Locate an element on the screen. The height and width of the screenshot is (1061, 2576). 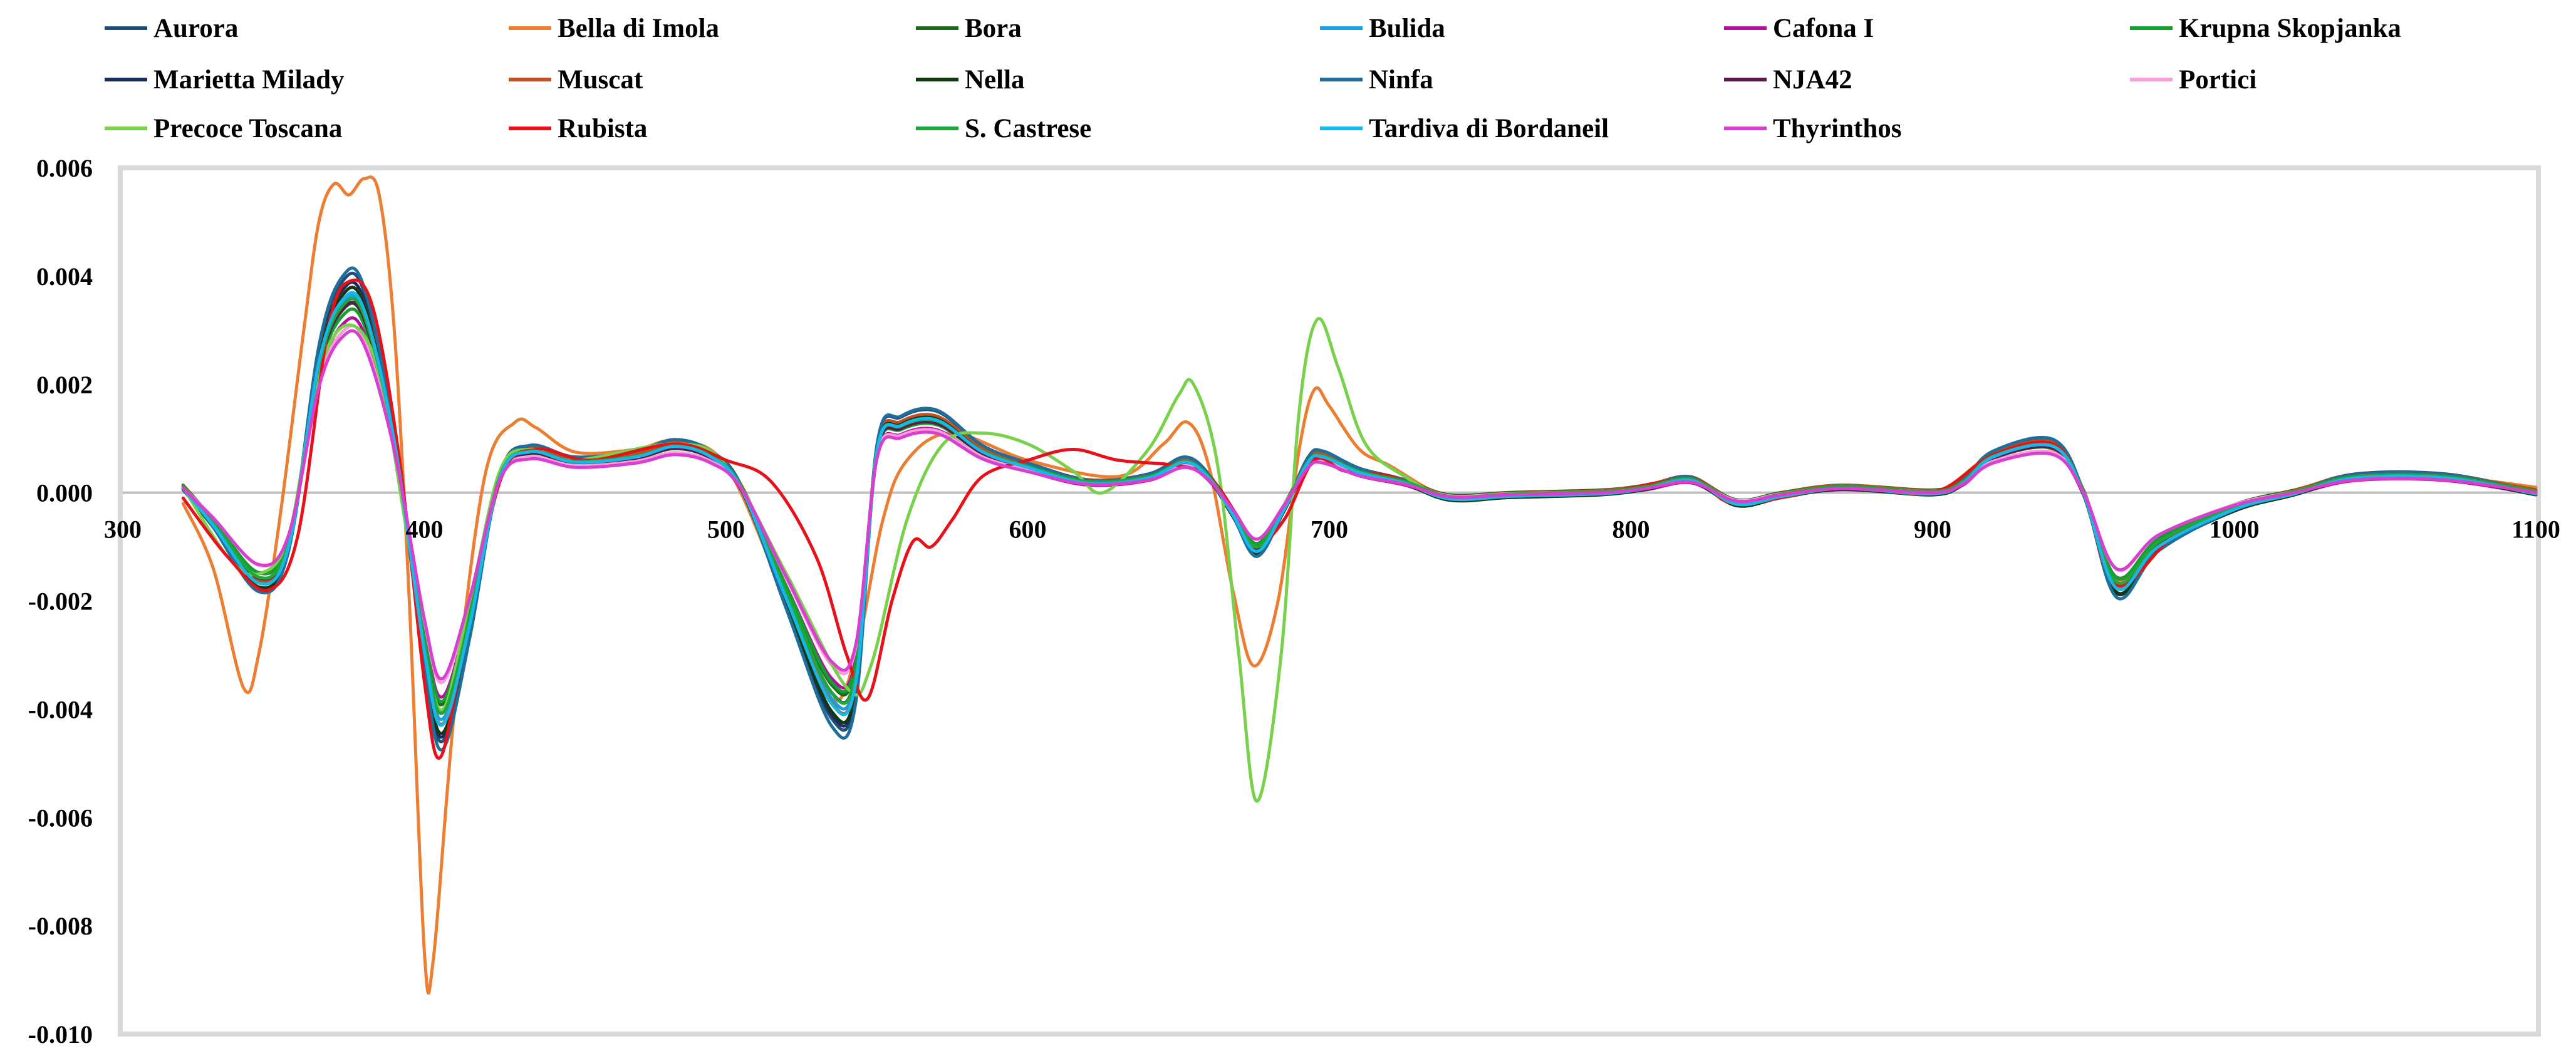
legend-label: Portici is located at coordinates (2218, 80).